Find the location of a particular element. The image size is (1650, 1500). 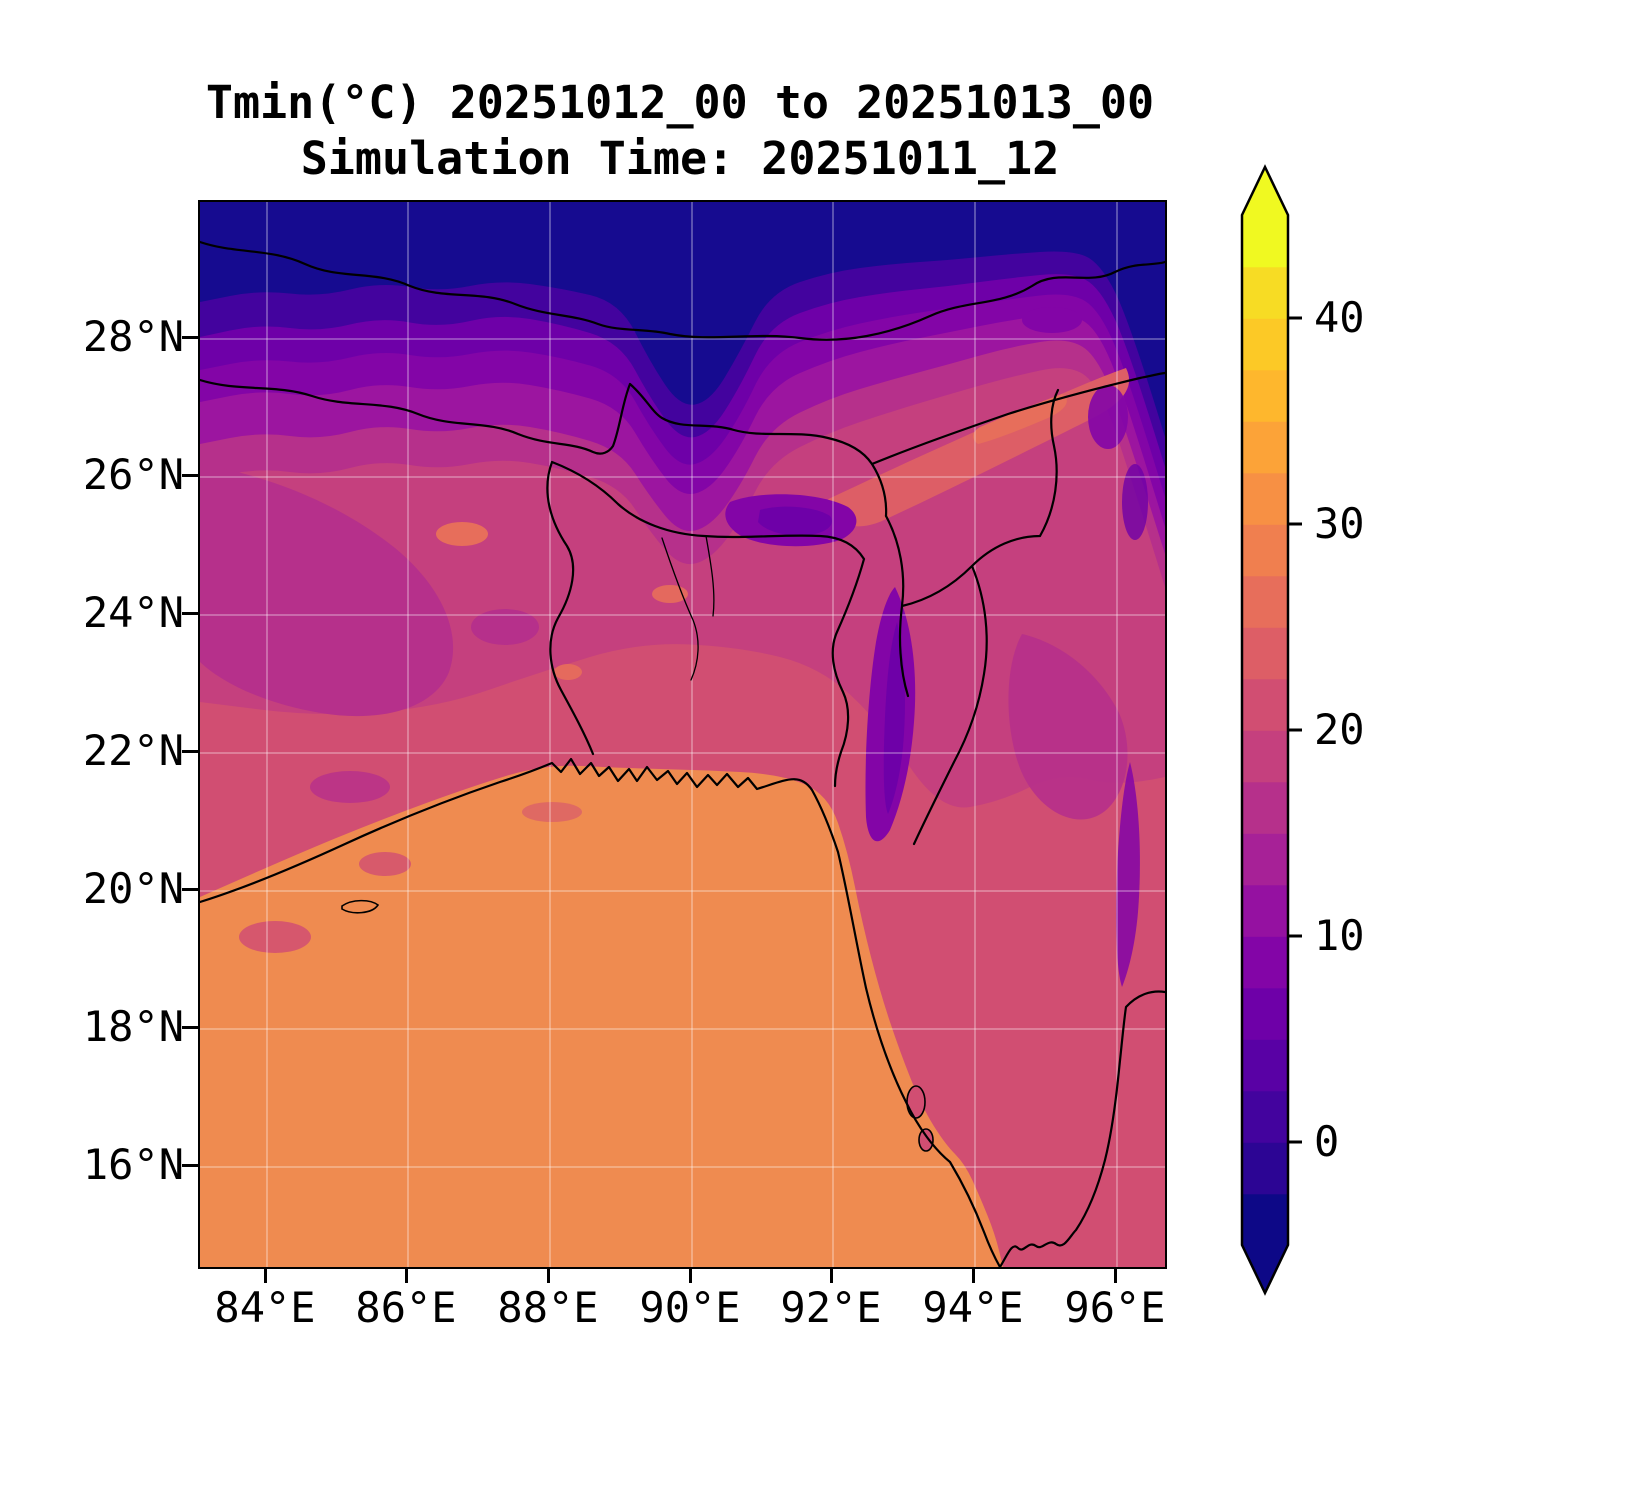

border-ne-india-states is located at coordinates (972, 617).